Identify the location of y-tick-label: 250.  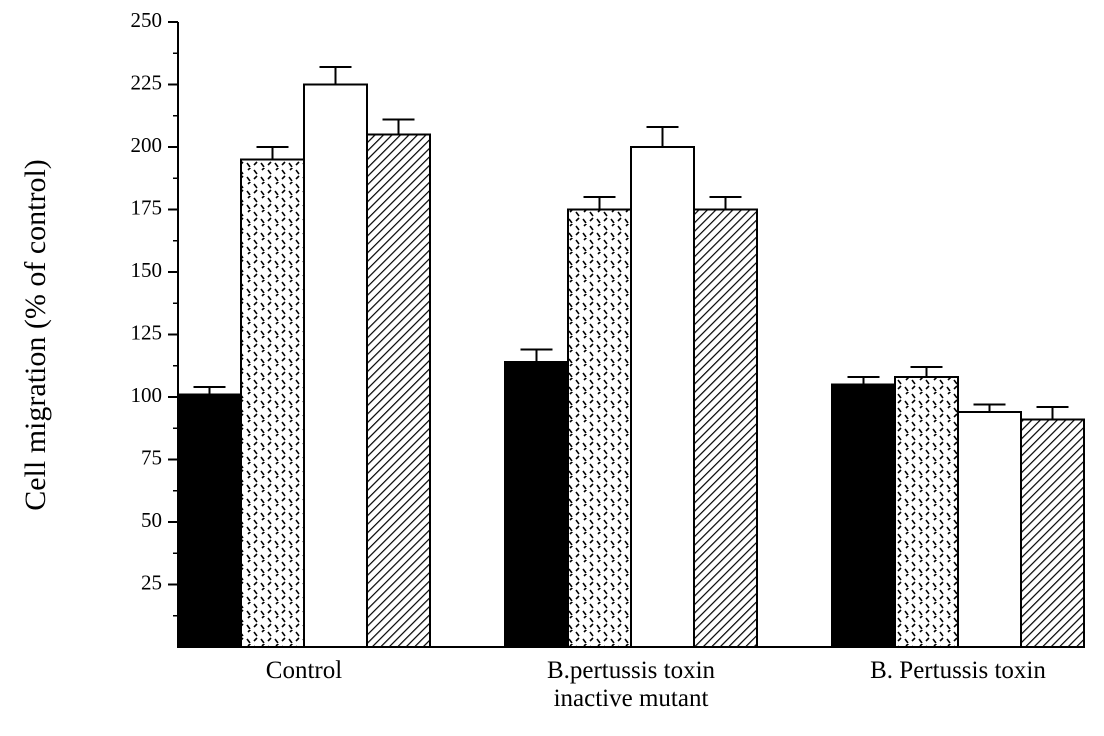
(147, 20).